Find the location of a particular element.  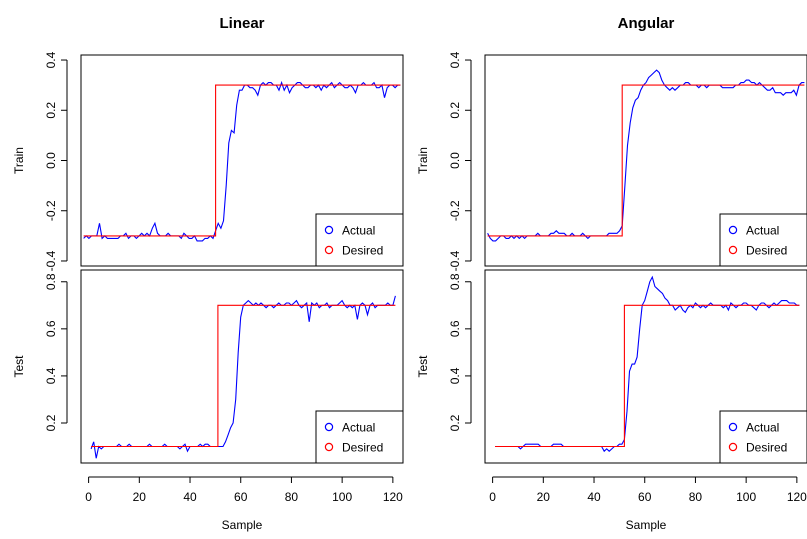

series-actual-line is located at coordinates (242, 161).